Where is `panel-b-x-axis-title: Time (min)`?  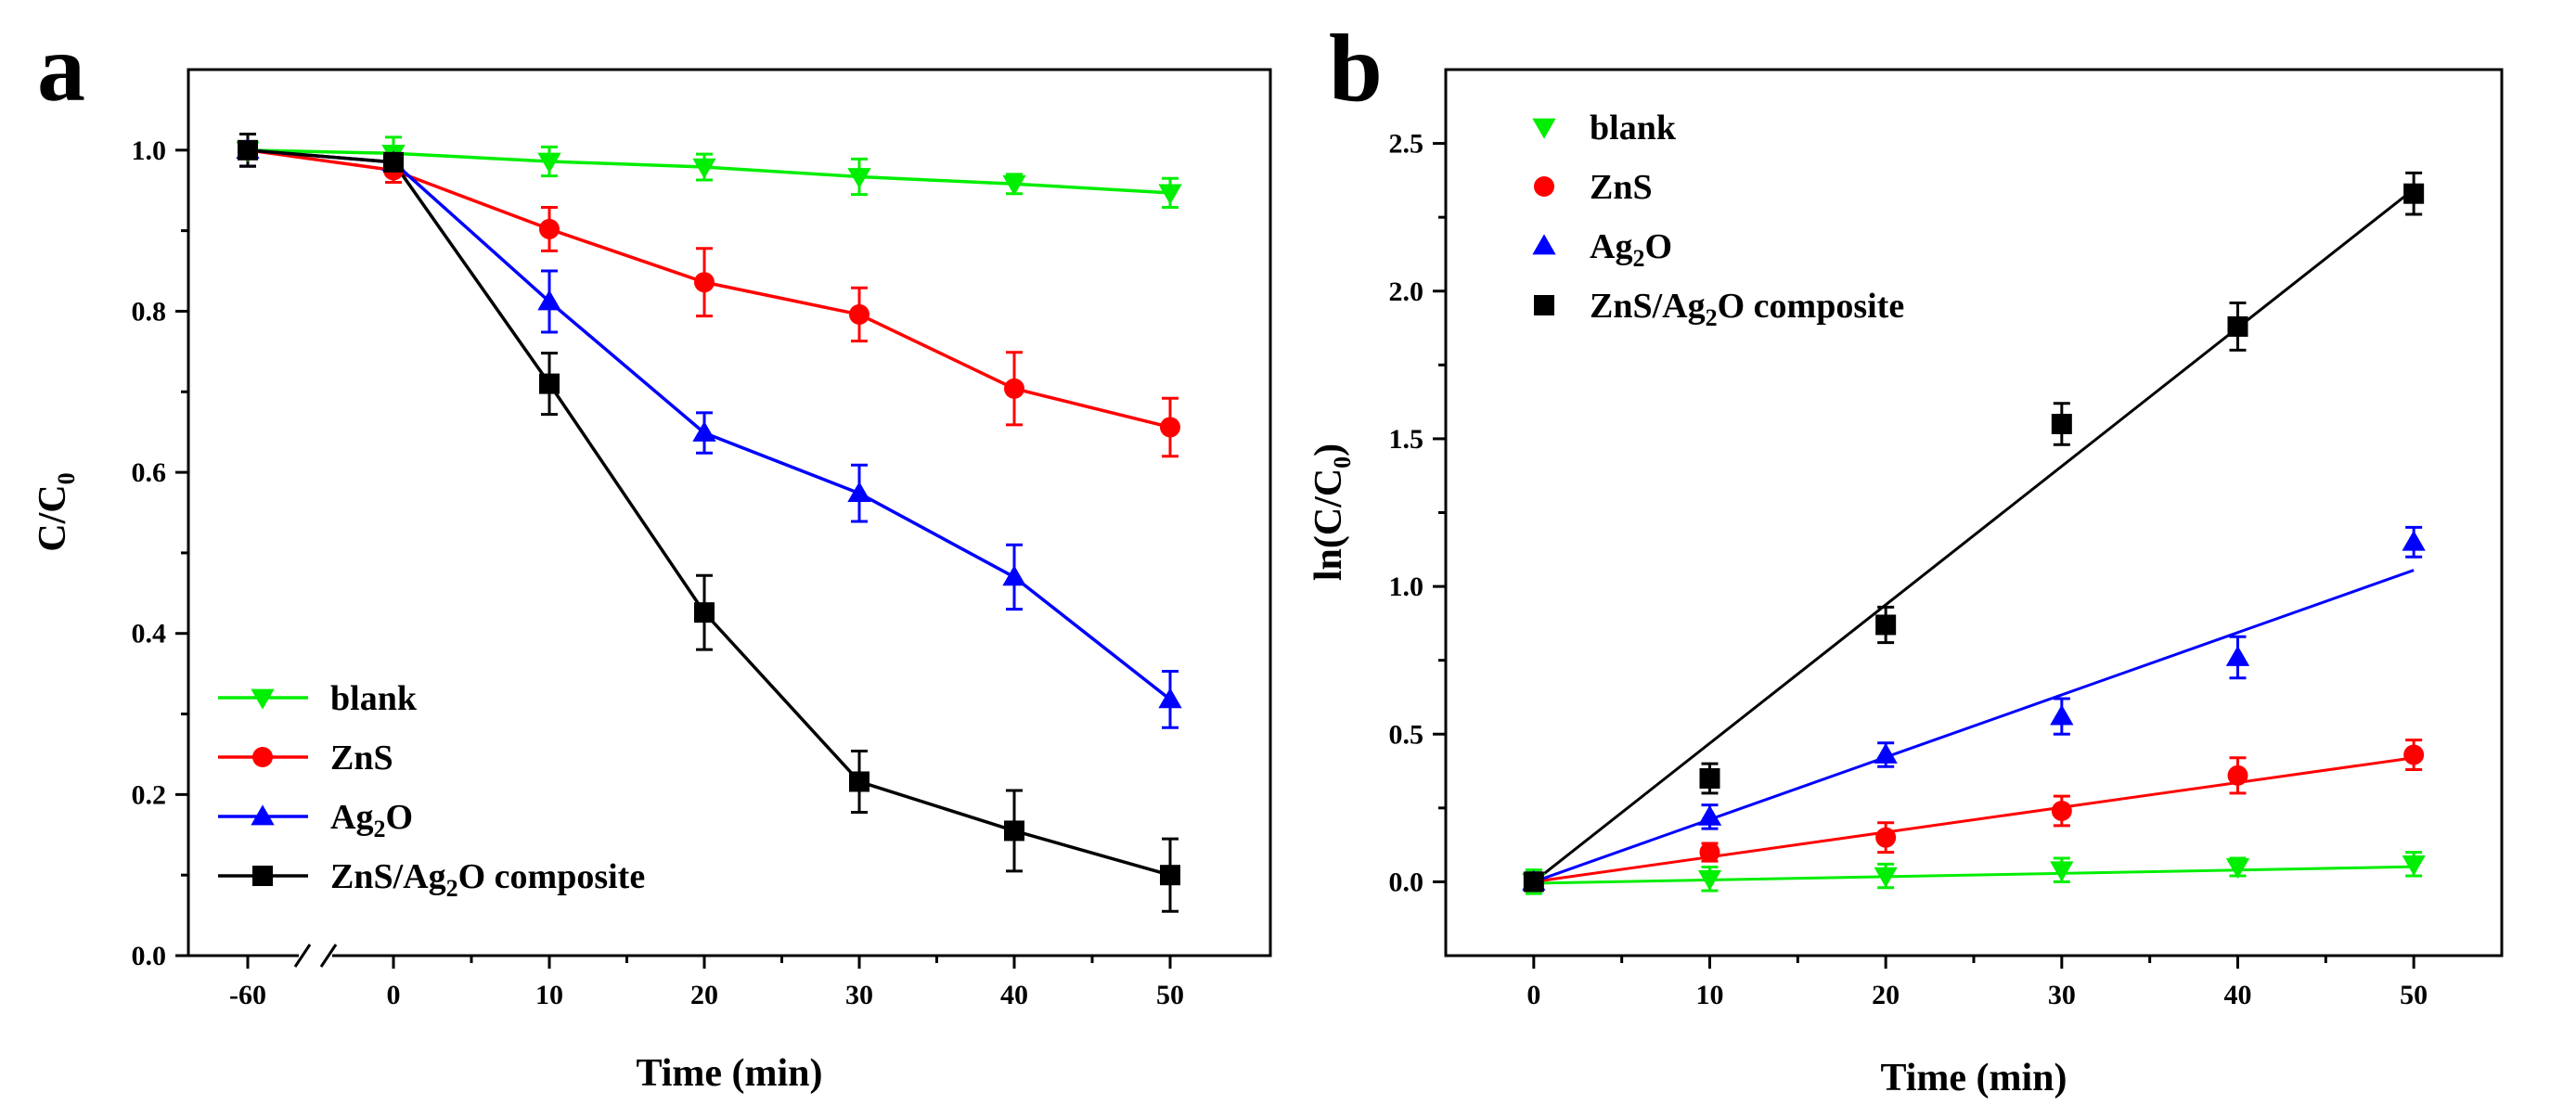 panel-b-x-axis-title: Time (min) is located at coordinates (1973, 1078).